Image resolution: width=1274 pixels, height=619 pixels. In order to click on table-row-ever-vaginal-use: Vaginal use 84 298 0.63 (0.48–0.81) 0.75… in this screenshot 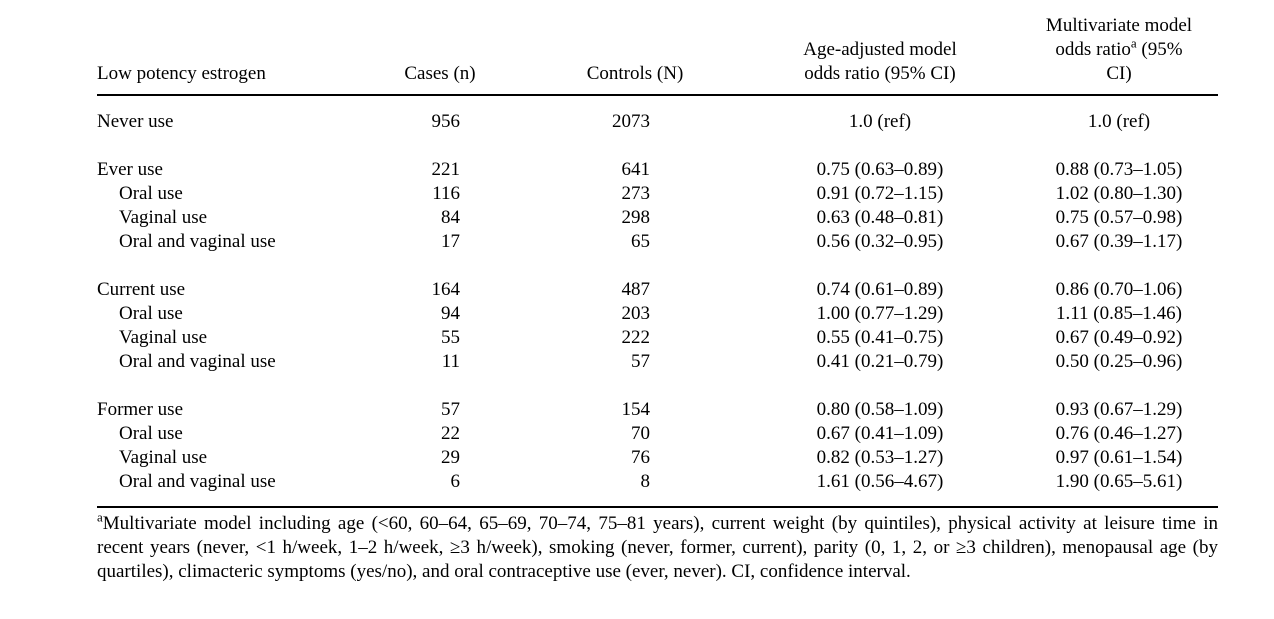, I will do `click(657, 218)`.